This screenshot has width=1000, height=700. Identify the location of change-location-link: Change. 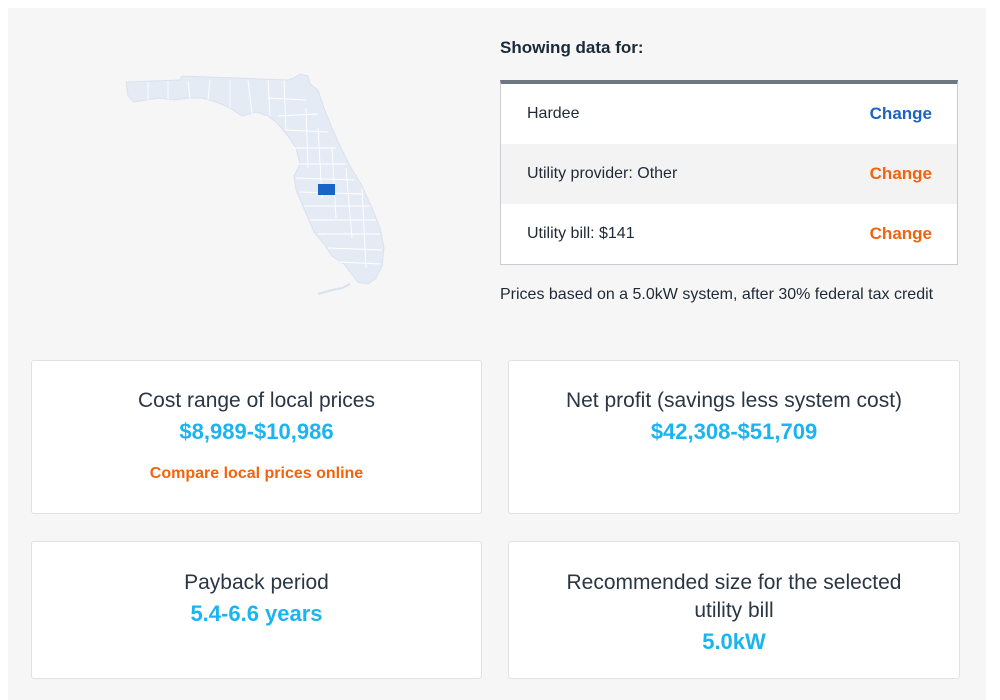
(900, 113).